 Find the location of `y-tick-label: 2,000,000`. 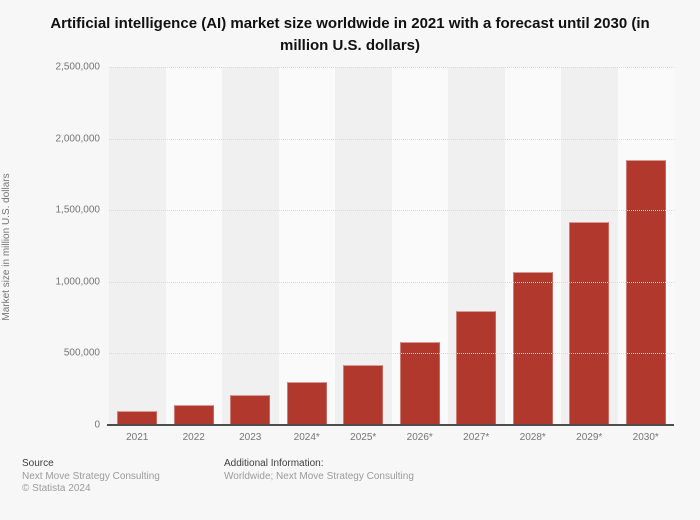

y-tick-label: 2,000,000 is located at coordinates (78, 139).